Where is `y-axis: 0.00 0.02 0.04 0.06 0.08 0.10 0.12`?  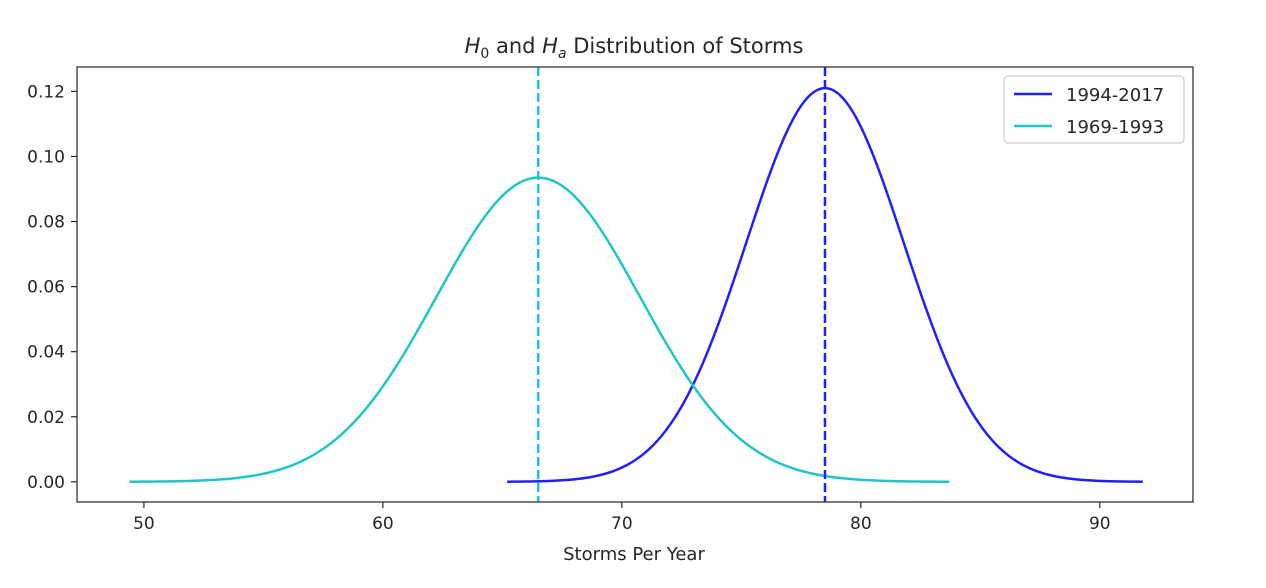
y-axis: 0.00 0.02 0.04 0.06 0.08 0.10 0.12 is located at coordinates (52, 287).